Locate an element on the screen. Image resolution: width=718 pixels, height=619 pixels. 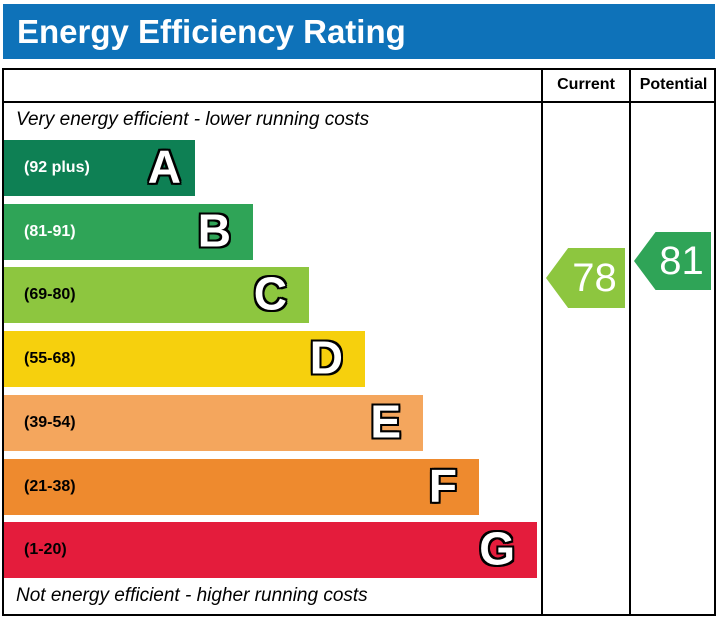
band-row-e: (39-54) E is located at coordinates (213, 423).